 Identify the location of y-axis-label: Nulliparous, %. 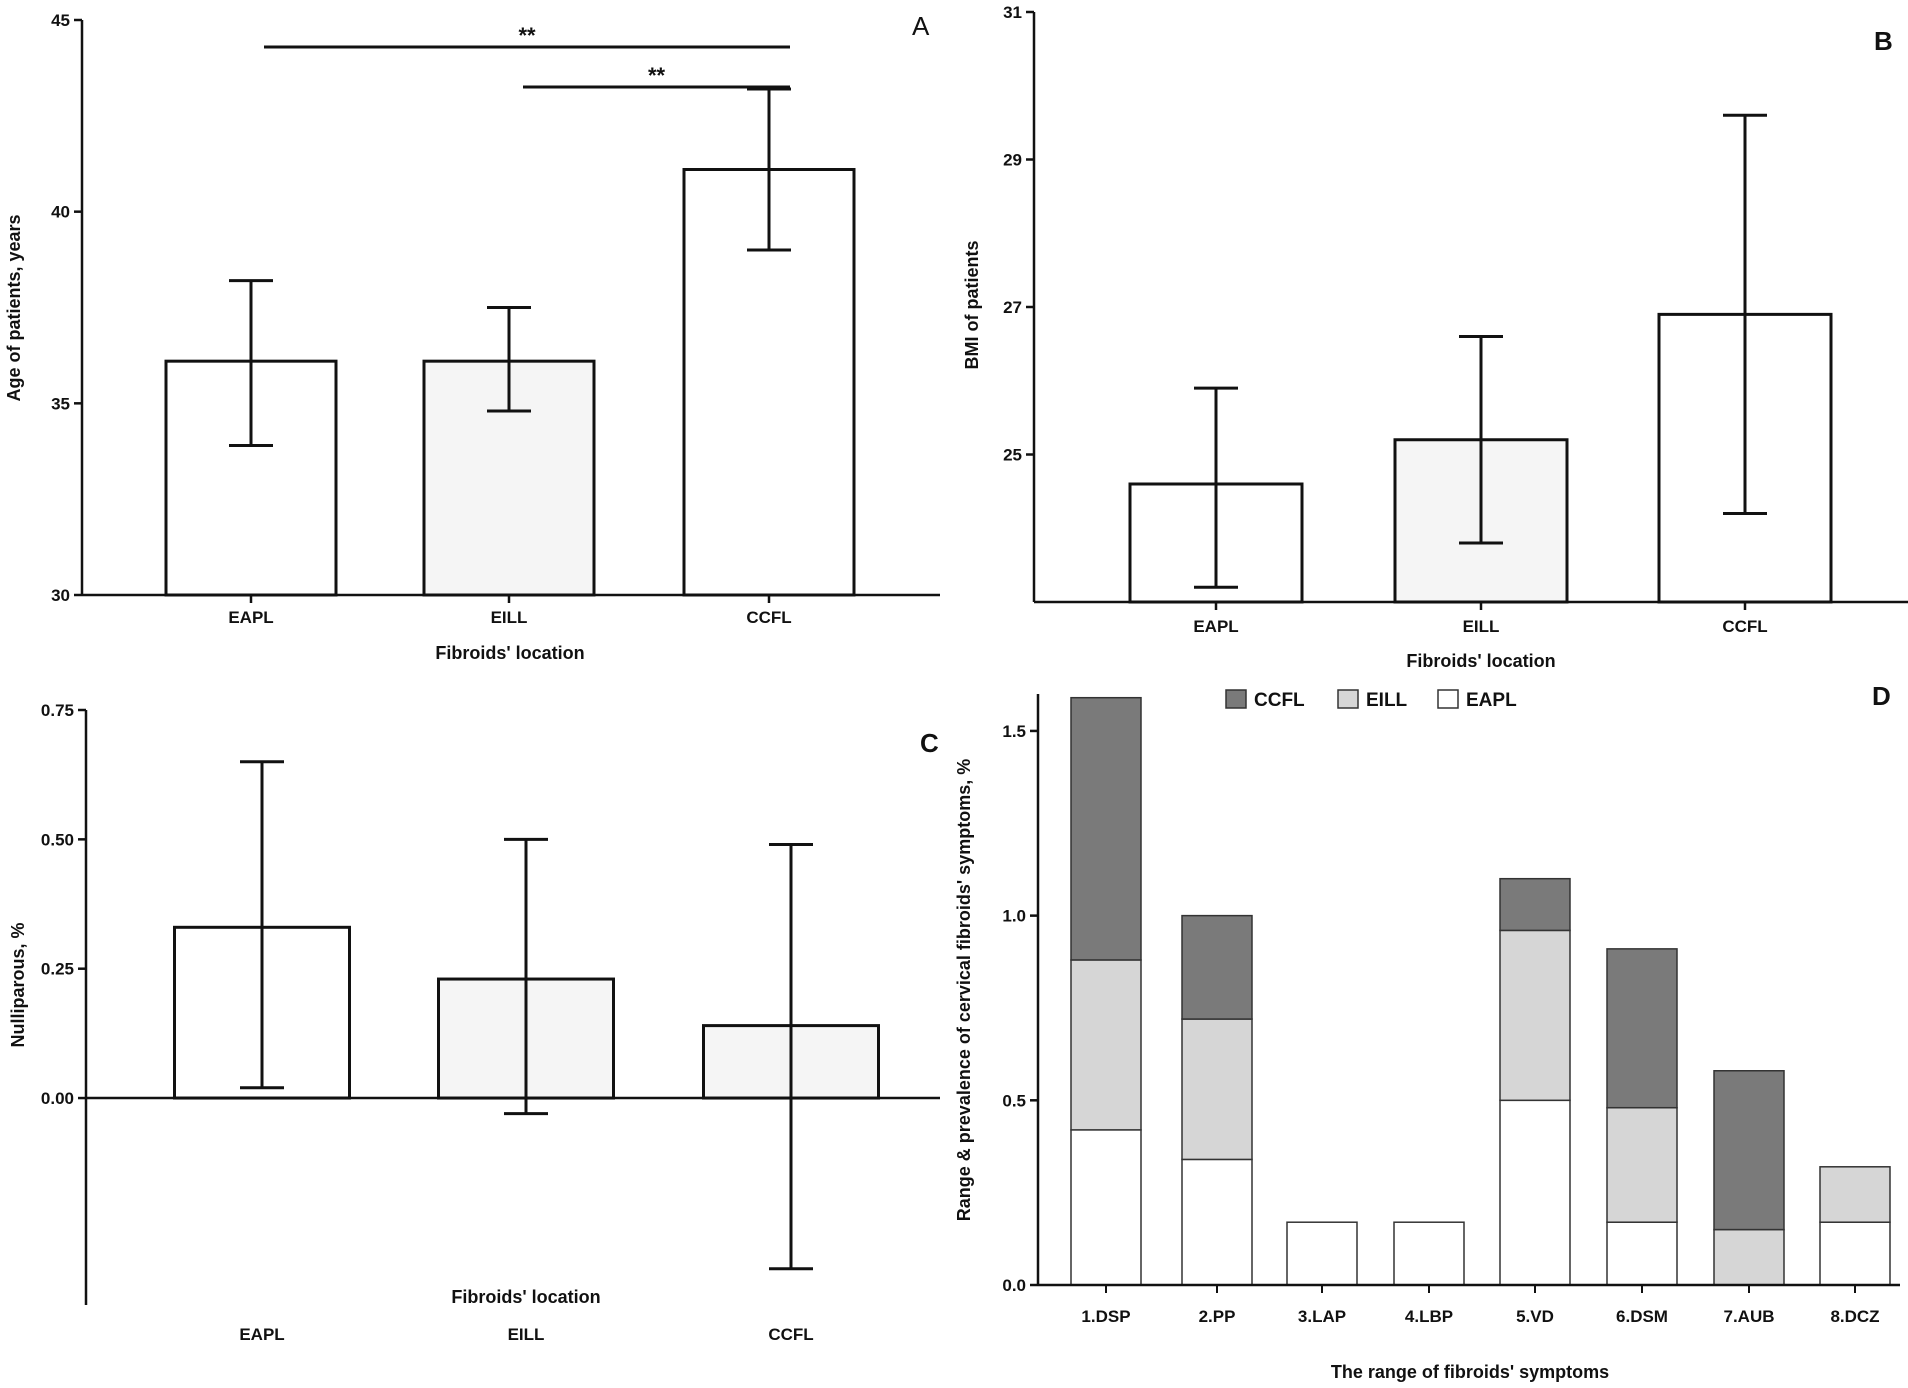
(18, 984).